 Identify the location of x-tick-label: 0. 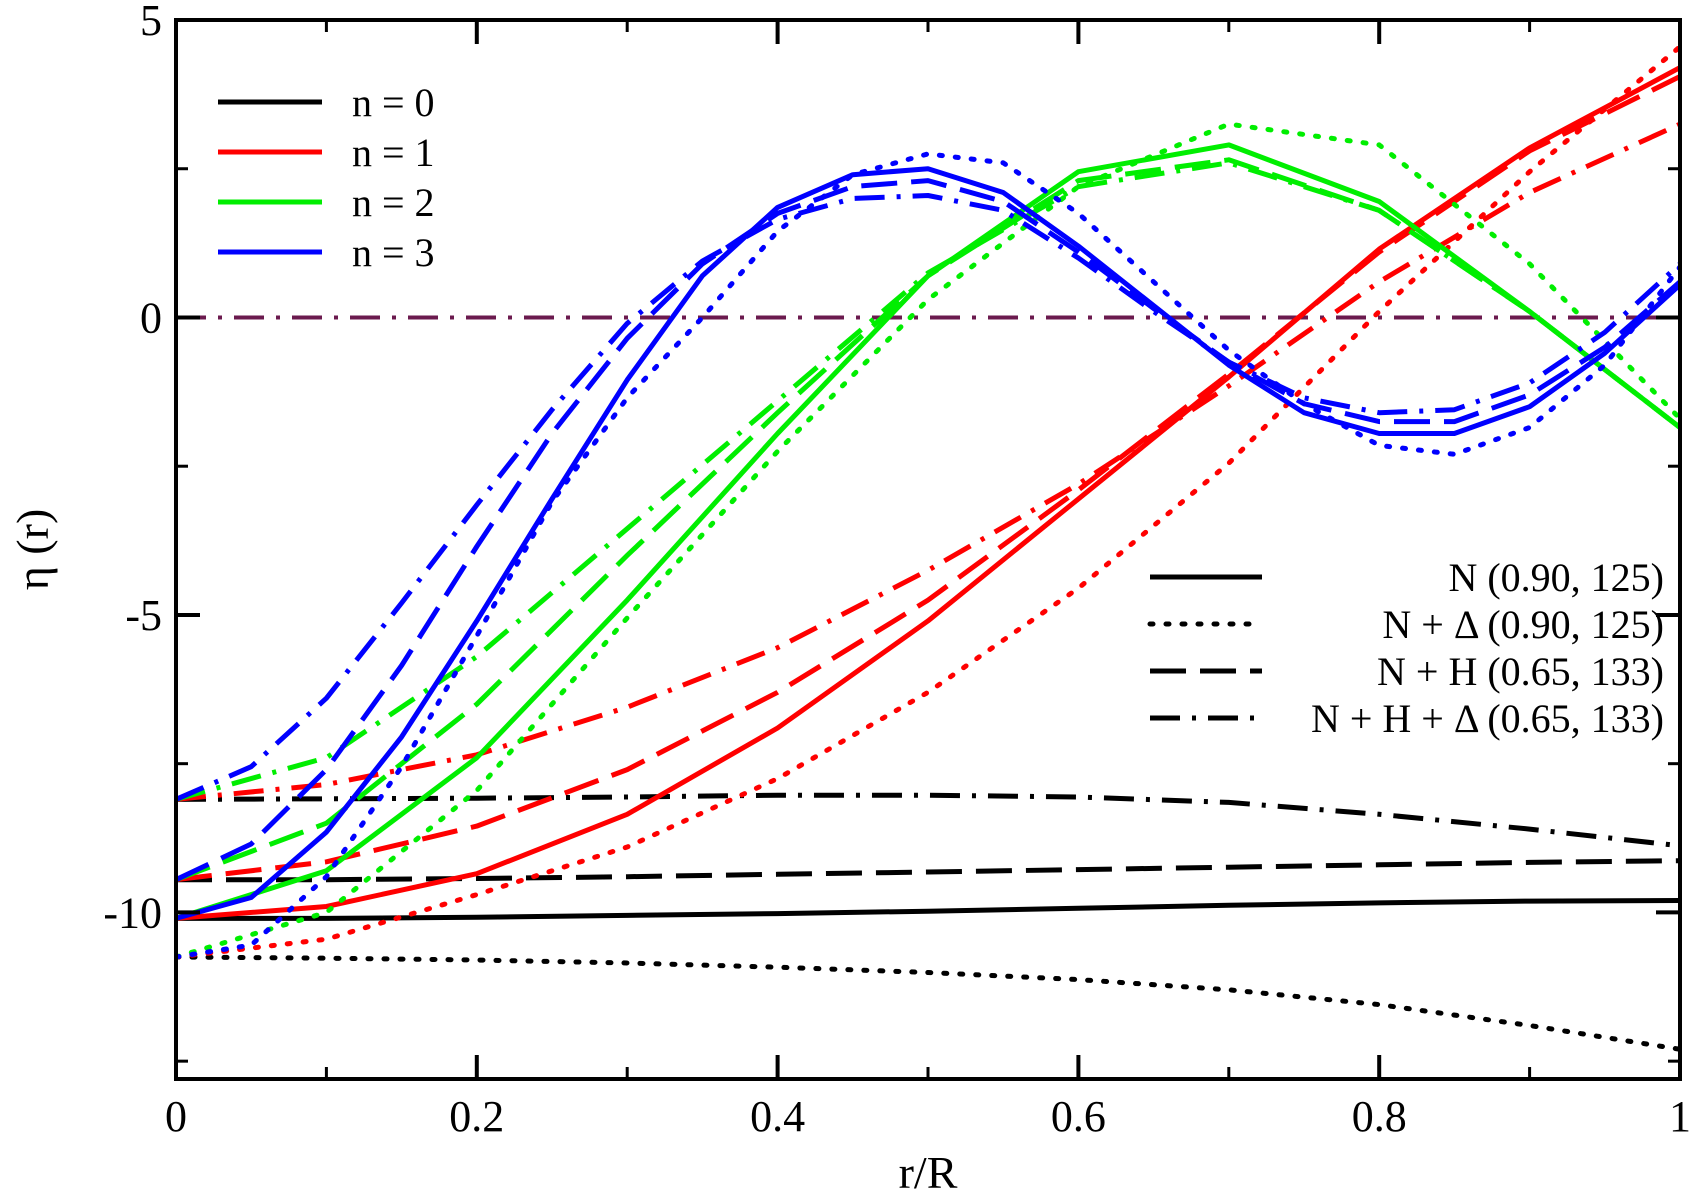
(176, 1116).